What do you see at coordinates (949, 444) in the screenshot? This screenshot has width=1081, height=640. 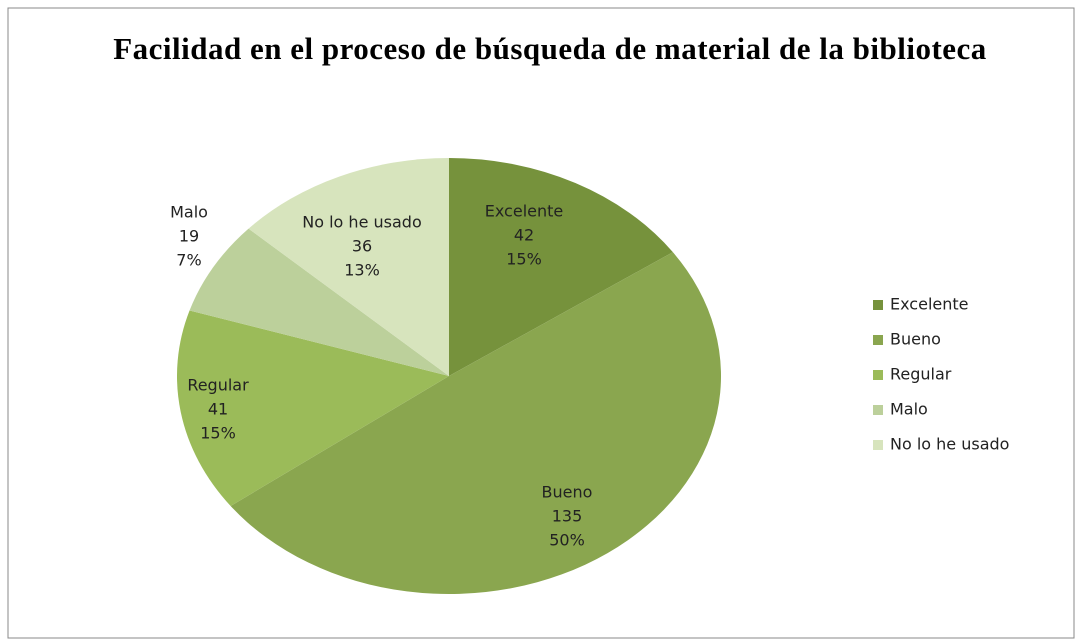 I see `legend-label: No lo he usado` at bounding box center [949, 444].